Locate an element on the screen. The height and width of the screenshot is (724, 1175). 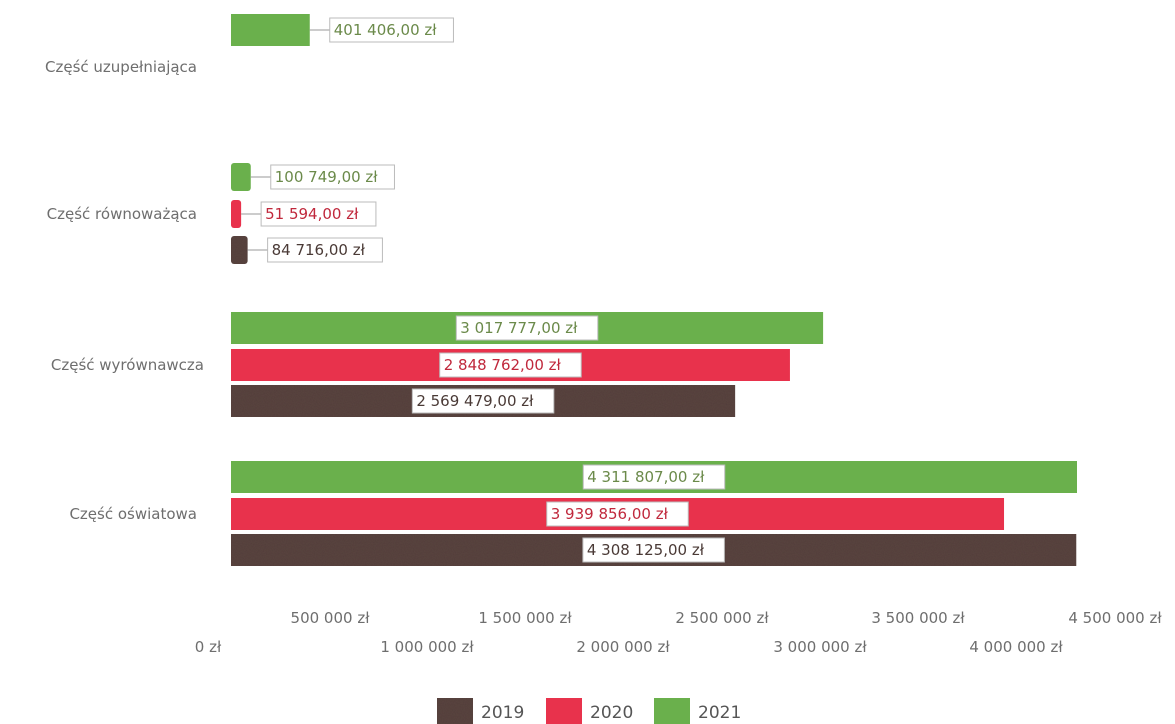
category-label: Część oświatowa is located at coordinates (133, 514).